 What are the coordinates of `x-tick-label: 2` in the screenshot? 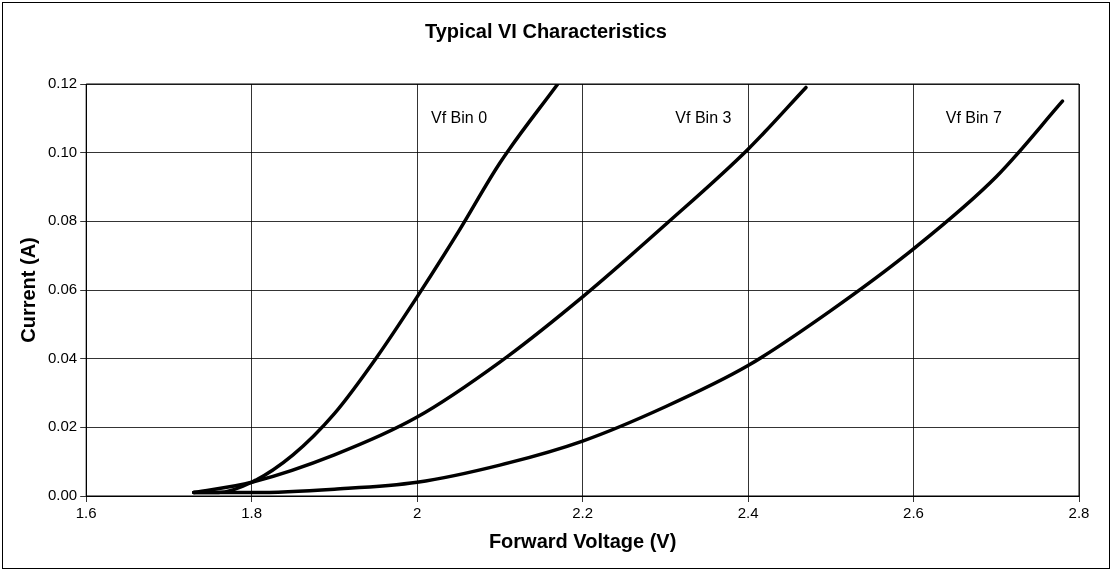 It's located at (417, 513).